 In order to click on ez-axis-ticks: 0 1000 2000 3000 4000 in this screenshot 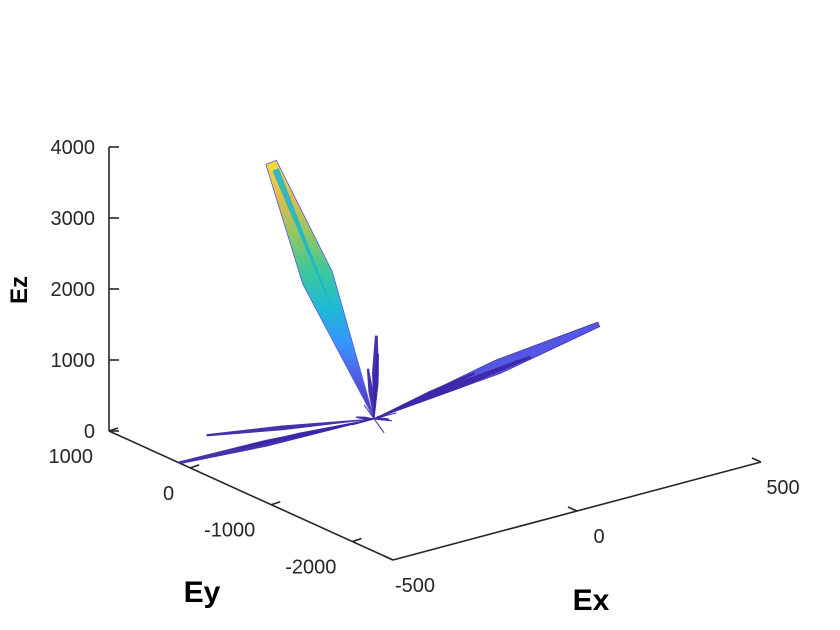, I will do `click(85, 290)`.